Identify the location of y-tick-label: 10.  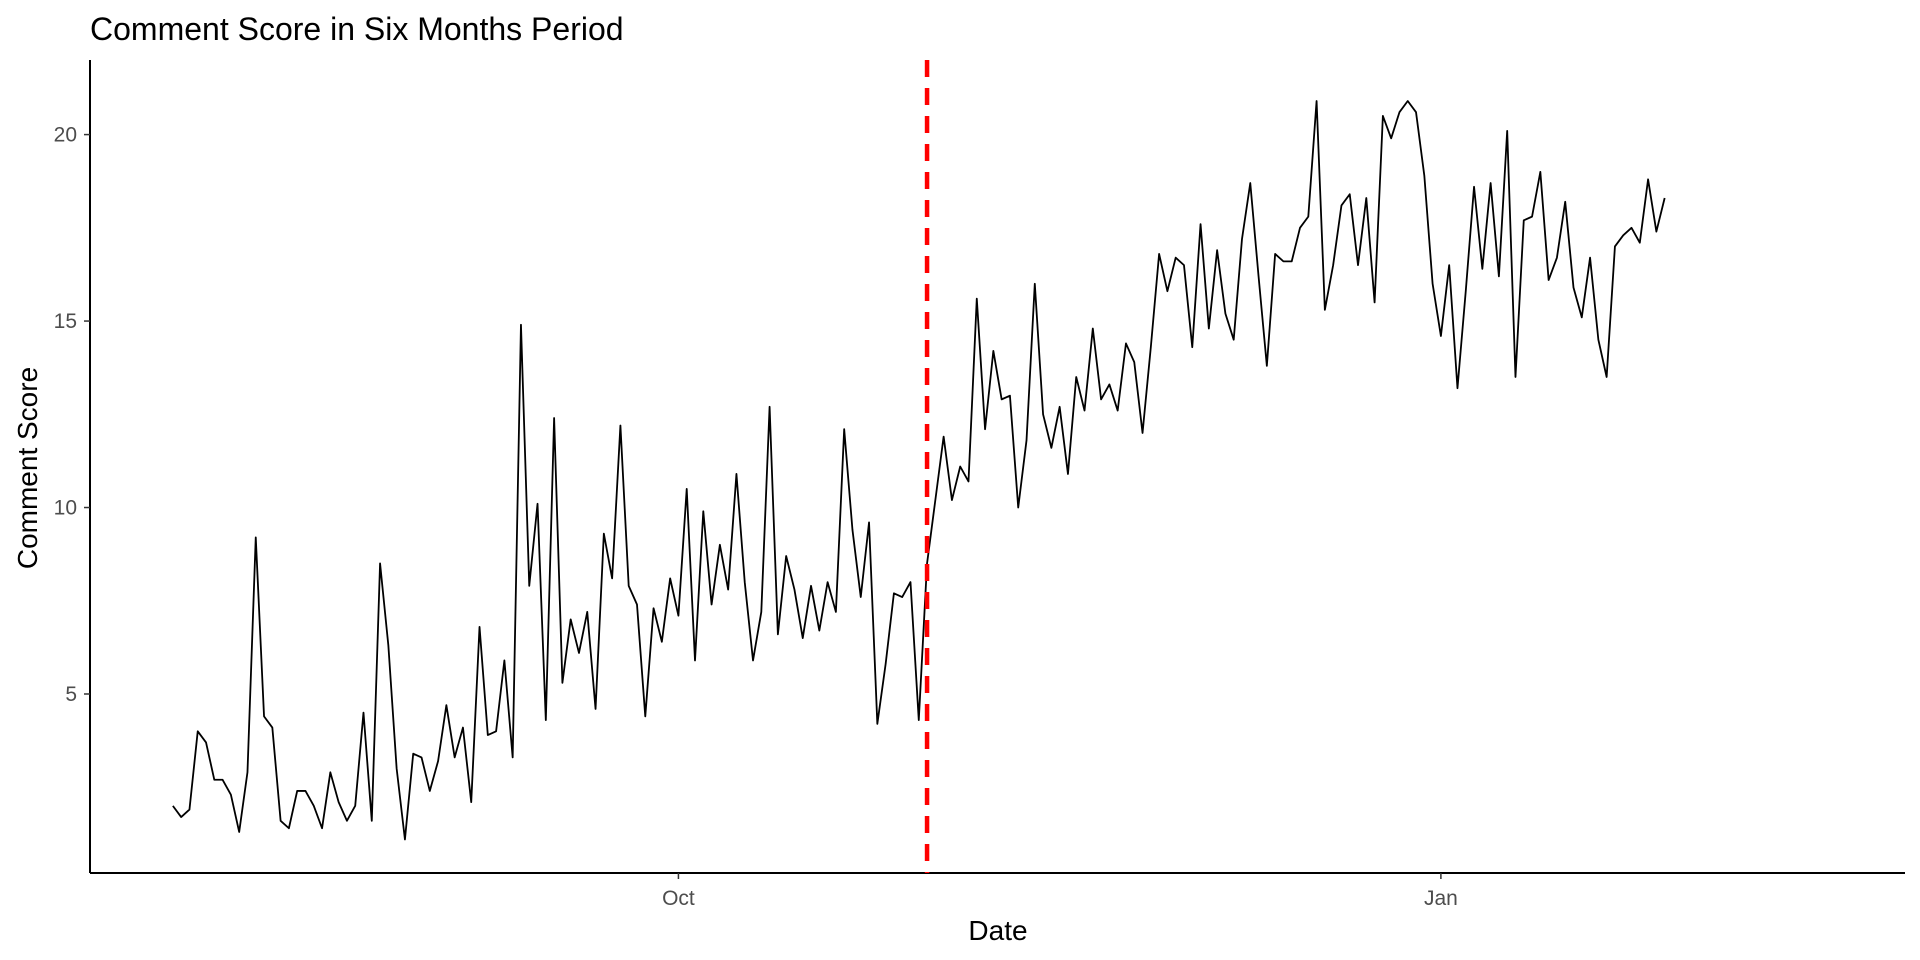
(65, 508).